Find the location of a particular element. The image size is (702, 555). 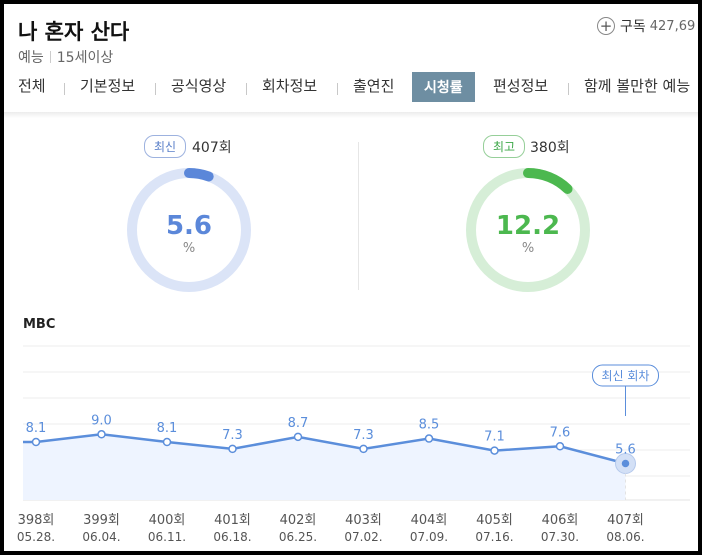

x-tick-episode: 407회 is located at coordinates (625, 520).